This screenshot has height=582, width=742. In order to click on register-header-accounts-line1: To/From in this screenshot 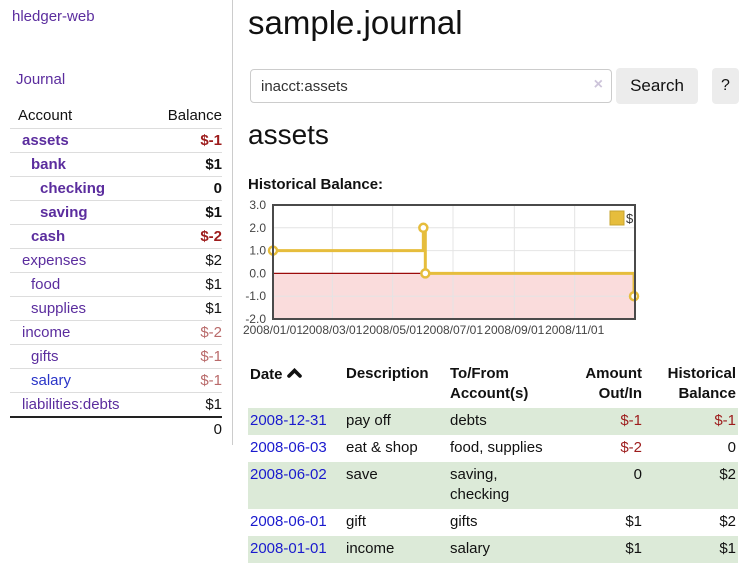, I will do `click(479, 373)`.